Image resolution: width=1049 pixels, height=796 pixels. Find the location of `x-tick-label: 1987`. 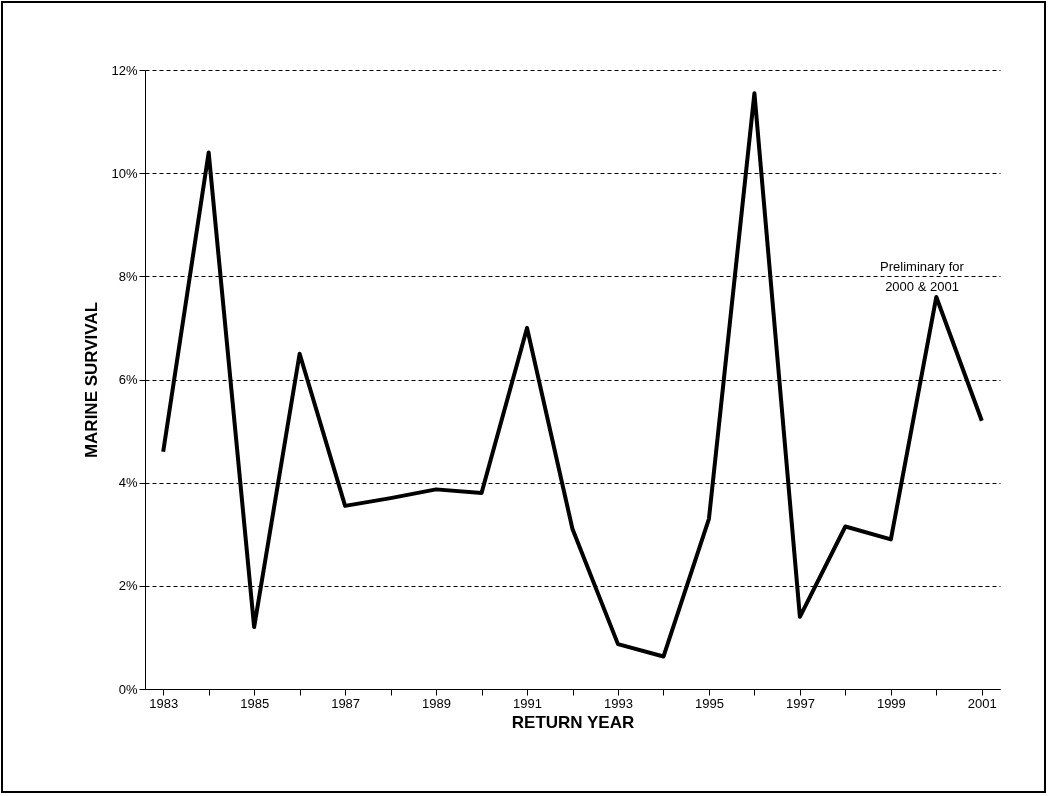

x-tick-label: 1987 is located at coordinates (346, 703).